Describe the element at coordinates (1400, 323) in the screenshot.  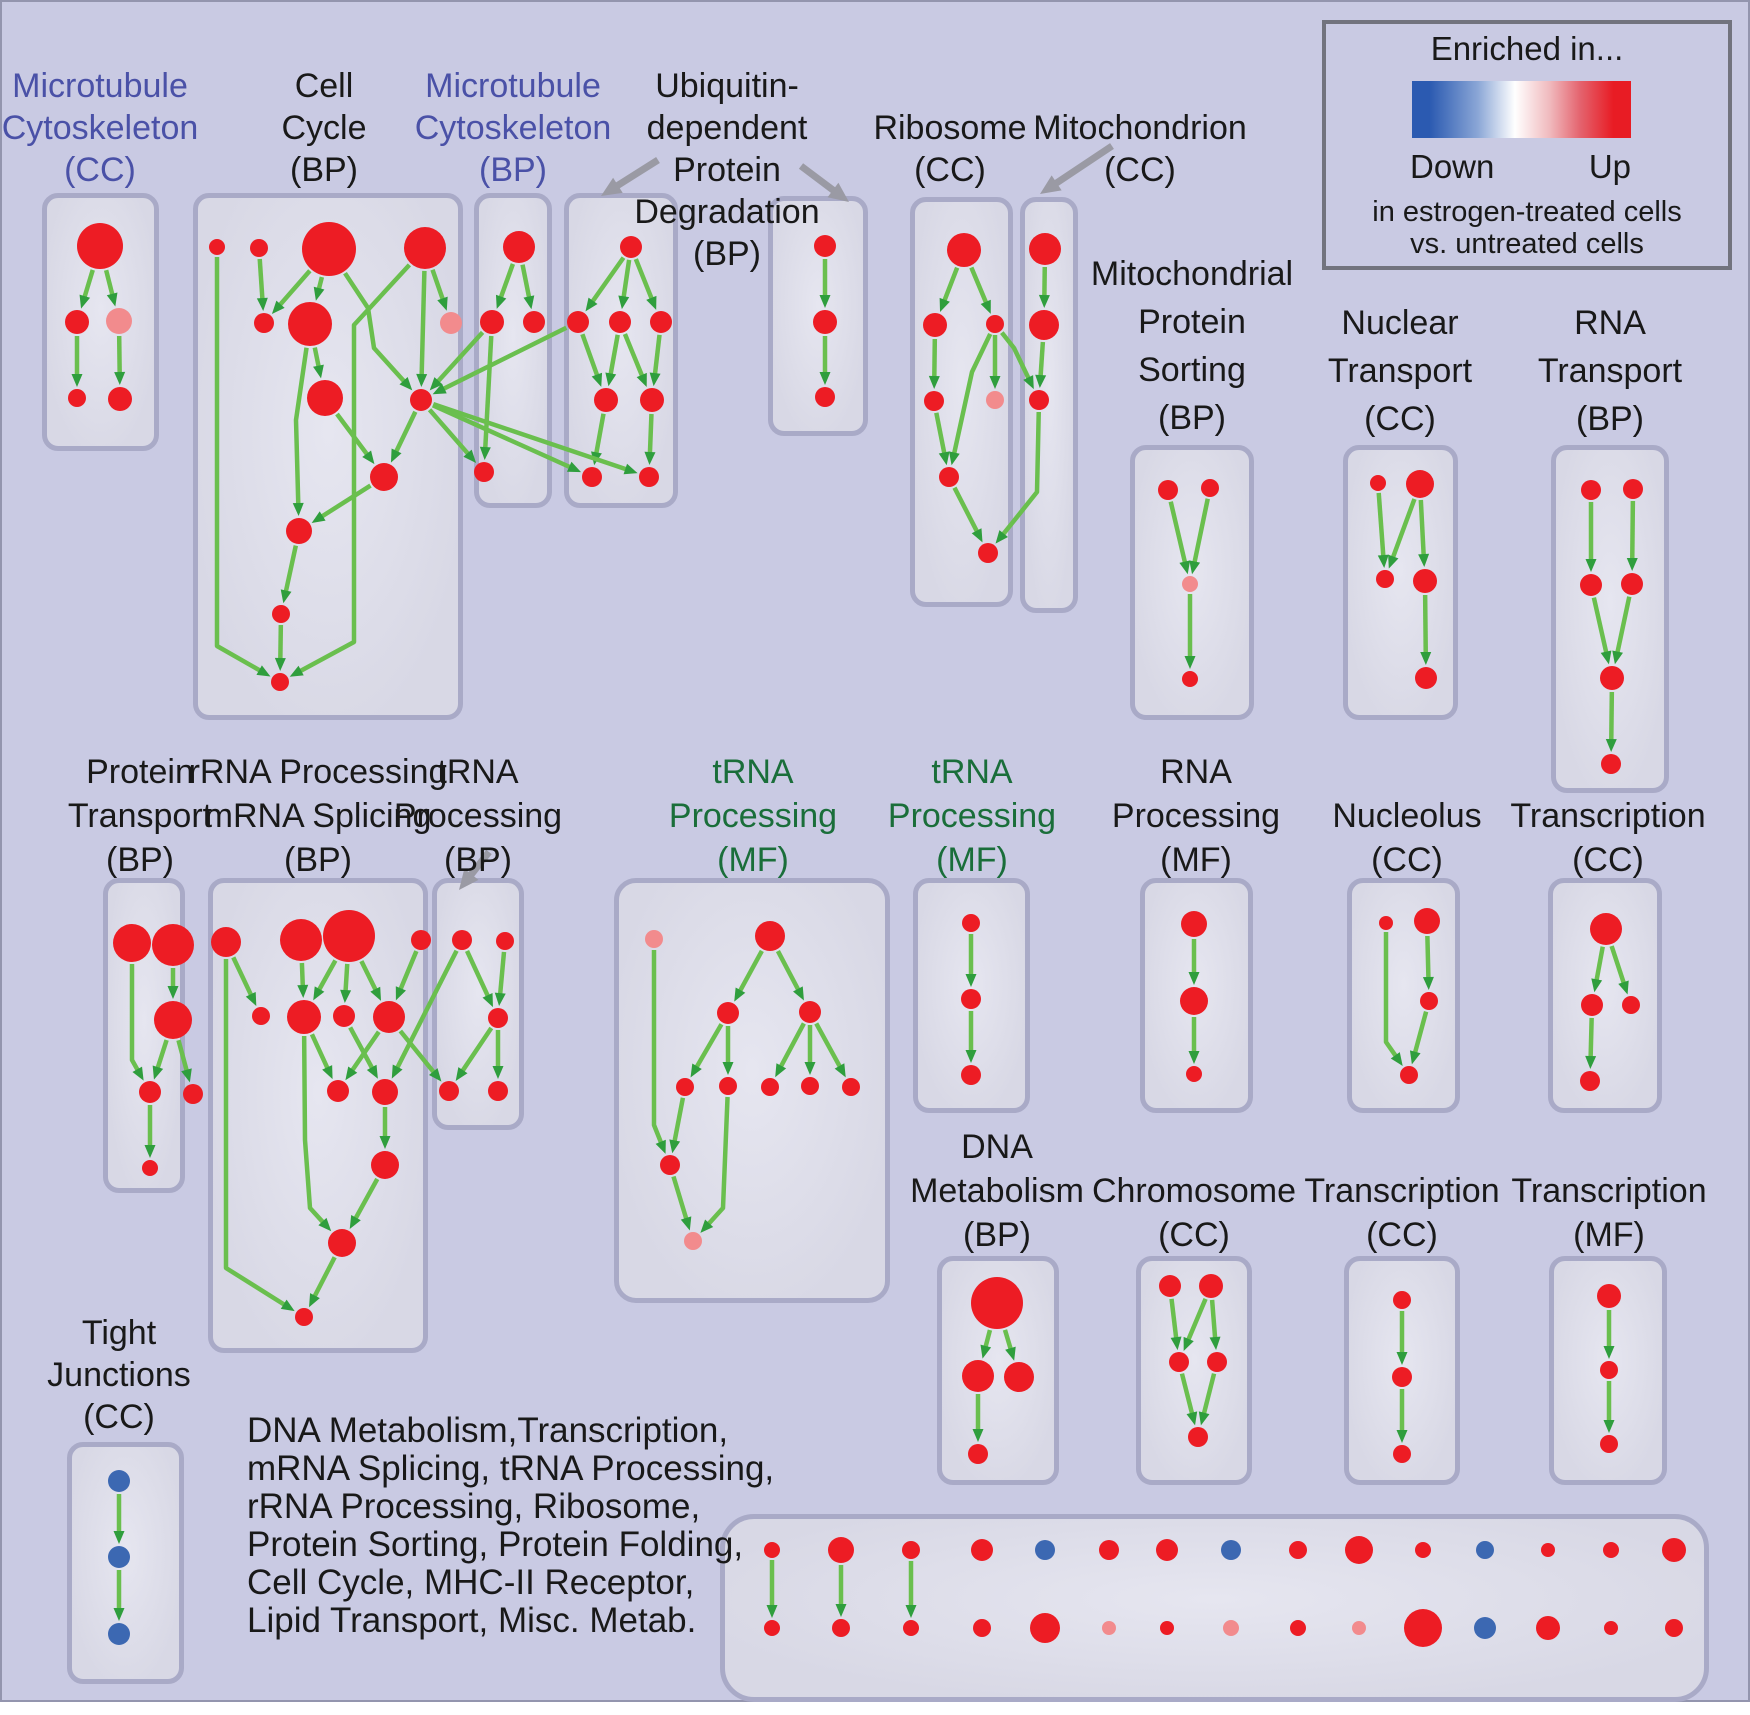
I see `cluster-label-line: Nuclear` at that location.